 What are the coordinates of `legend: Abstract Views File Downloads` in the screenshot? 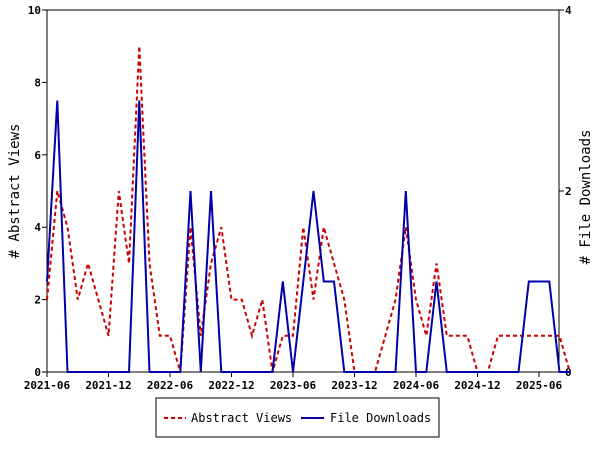 It's located at (297, 417).